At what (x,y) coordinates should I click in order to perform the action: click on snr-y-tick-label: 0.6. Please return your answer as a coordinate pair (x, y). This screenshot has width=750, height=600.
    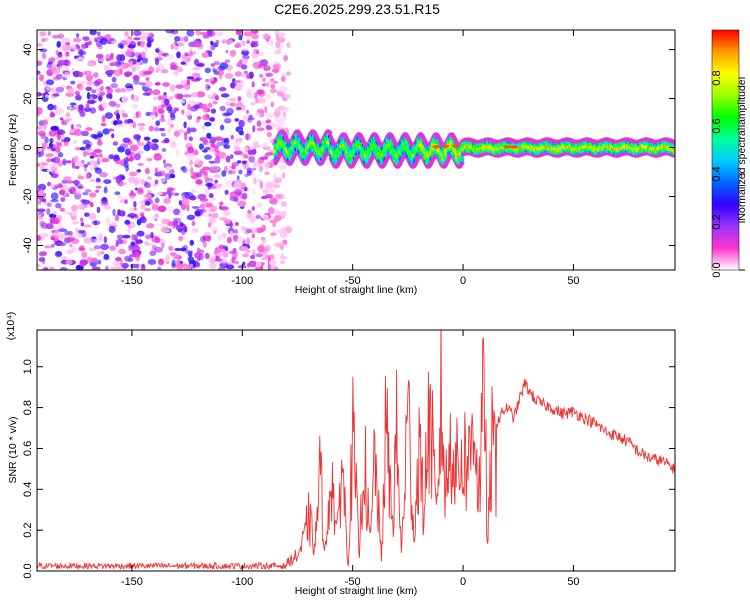
    Looking at the image, I should click on (28, 448).